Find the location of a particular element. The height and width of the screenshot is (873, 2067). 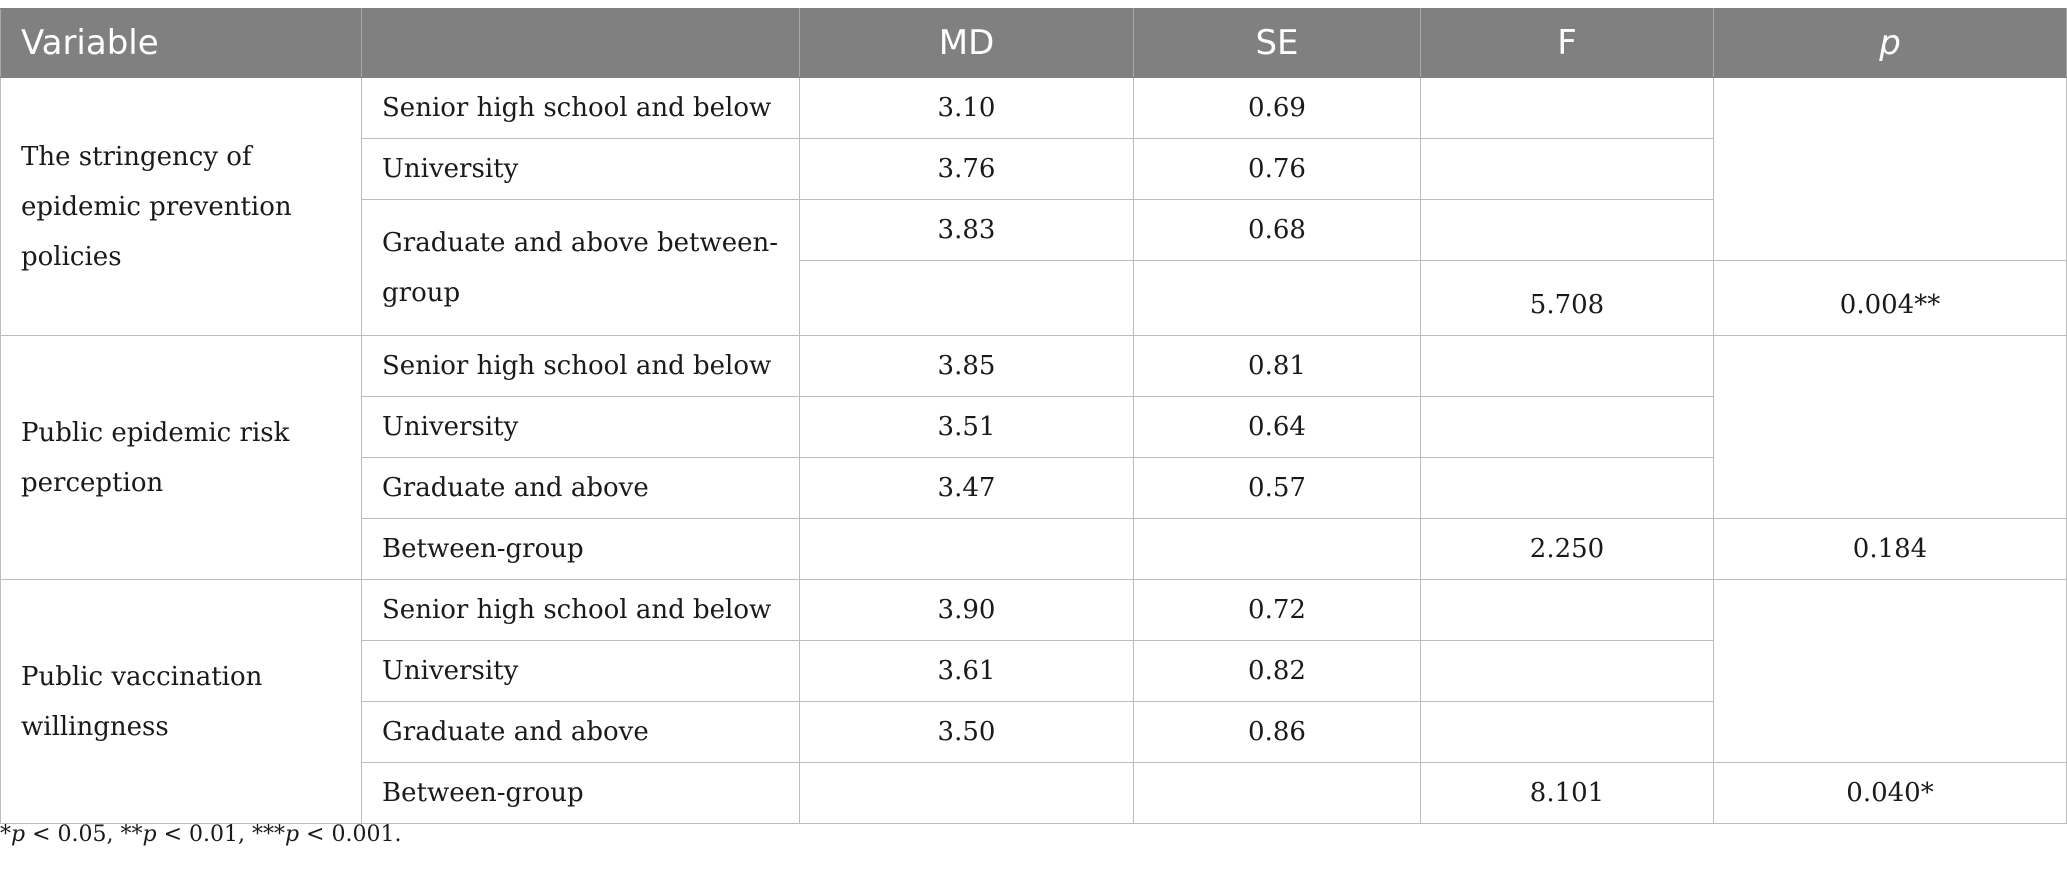

f-cell: 8.101 is located at coordinates (1567, 793).